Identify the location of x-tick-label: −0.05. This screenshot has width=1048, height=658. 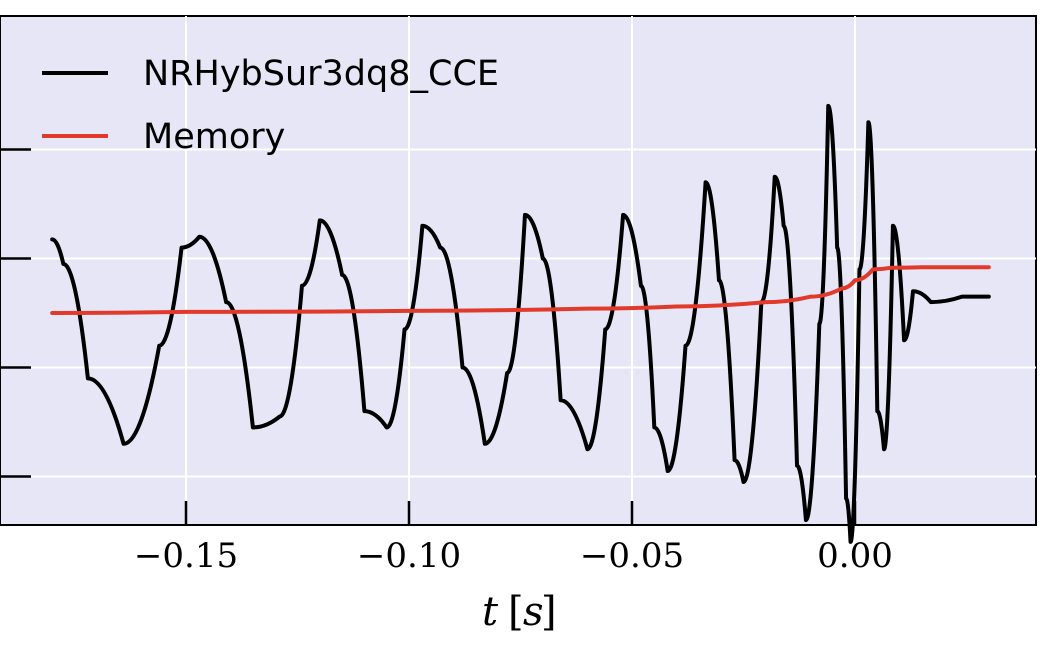
(632, 556).